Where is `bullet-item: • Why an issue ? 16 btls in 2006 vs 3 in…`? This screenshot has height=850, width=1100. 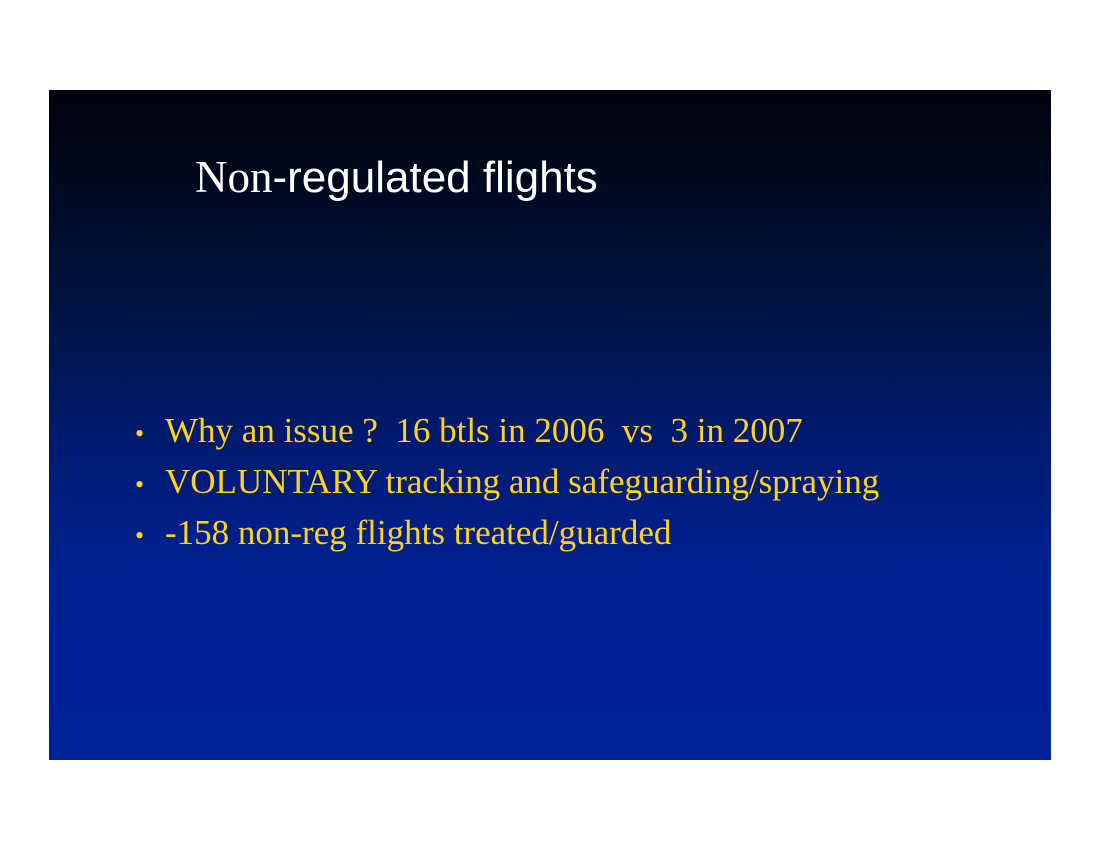 bullet-item: • Why an issue ? 16 btls in 2006 vs 3 in… is located at coordinates (507, 436).